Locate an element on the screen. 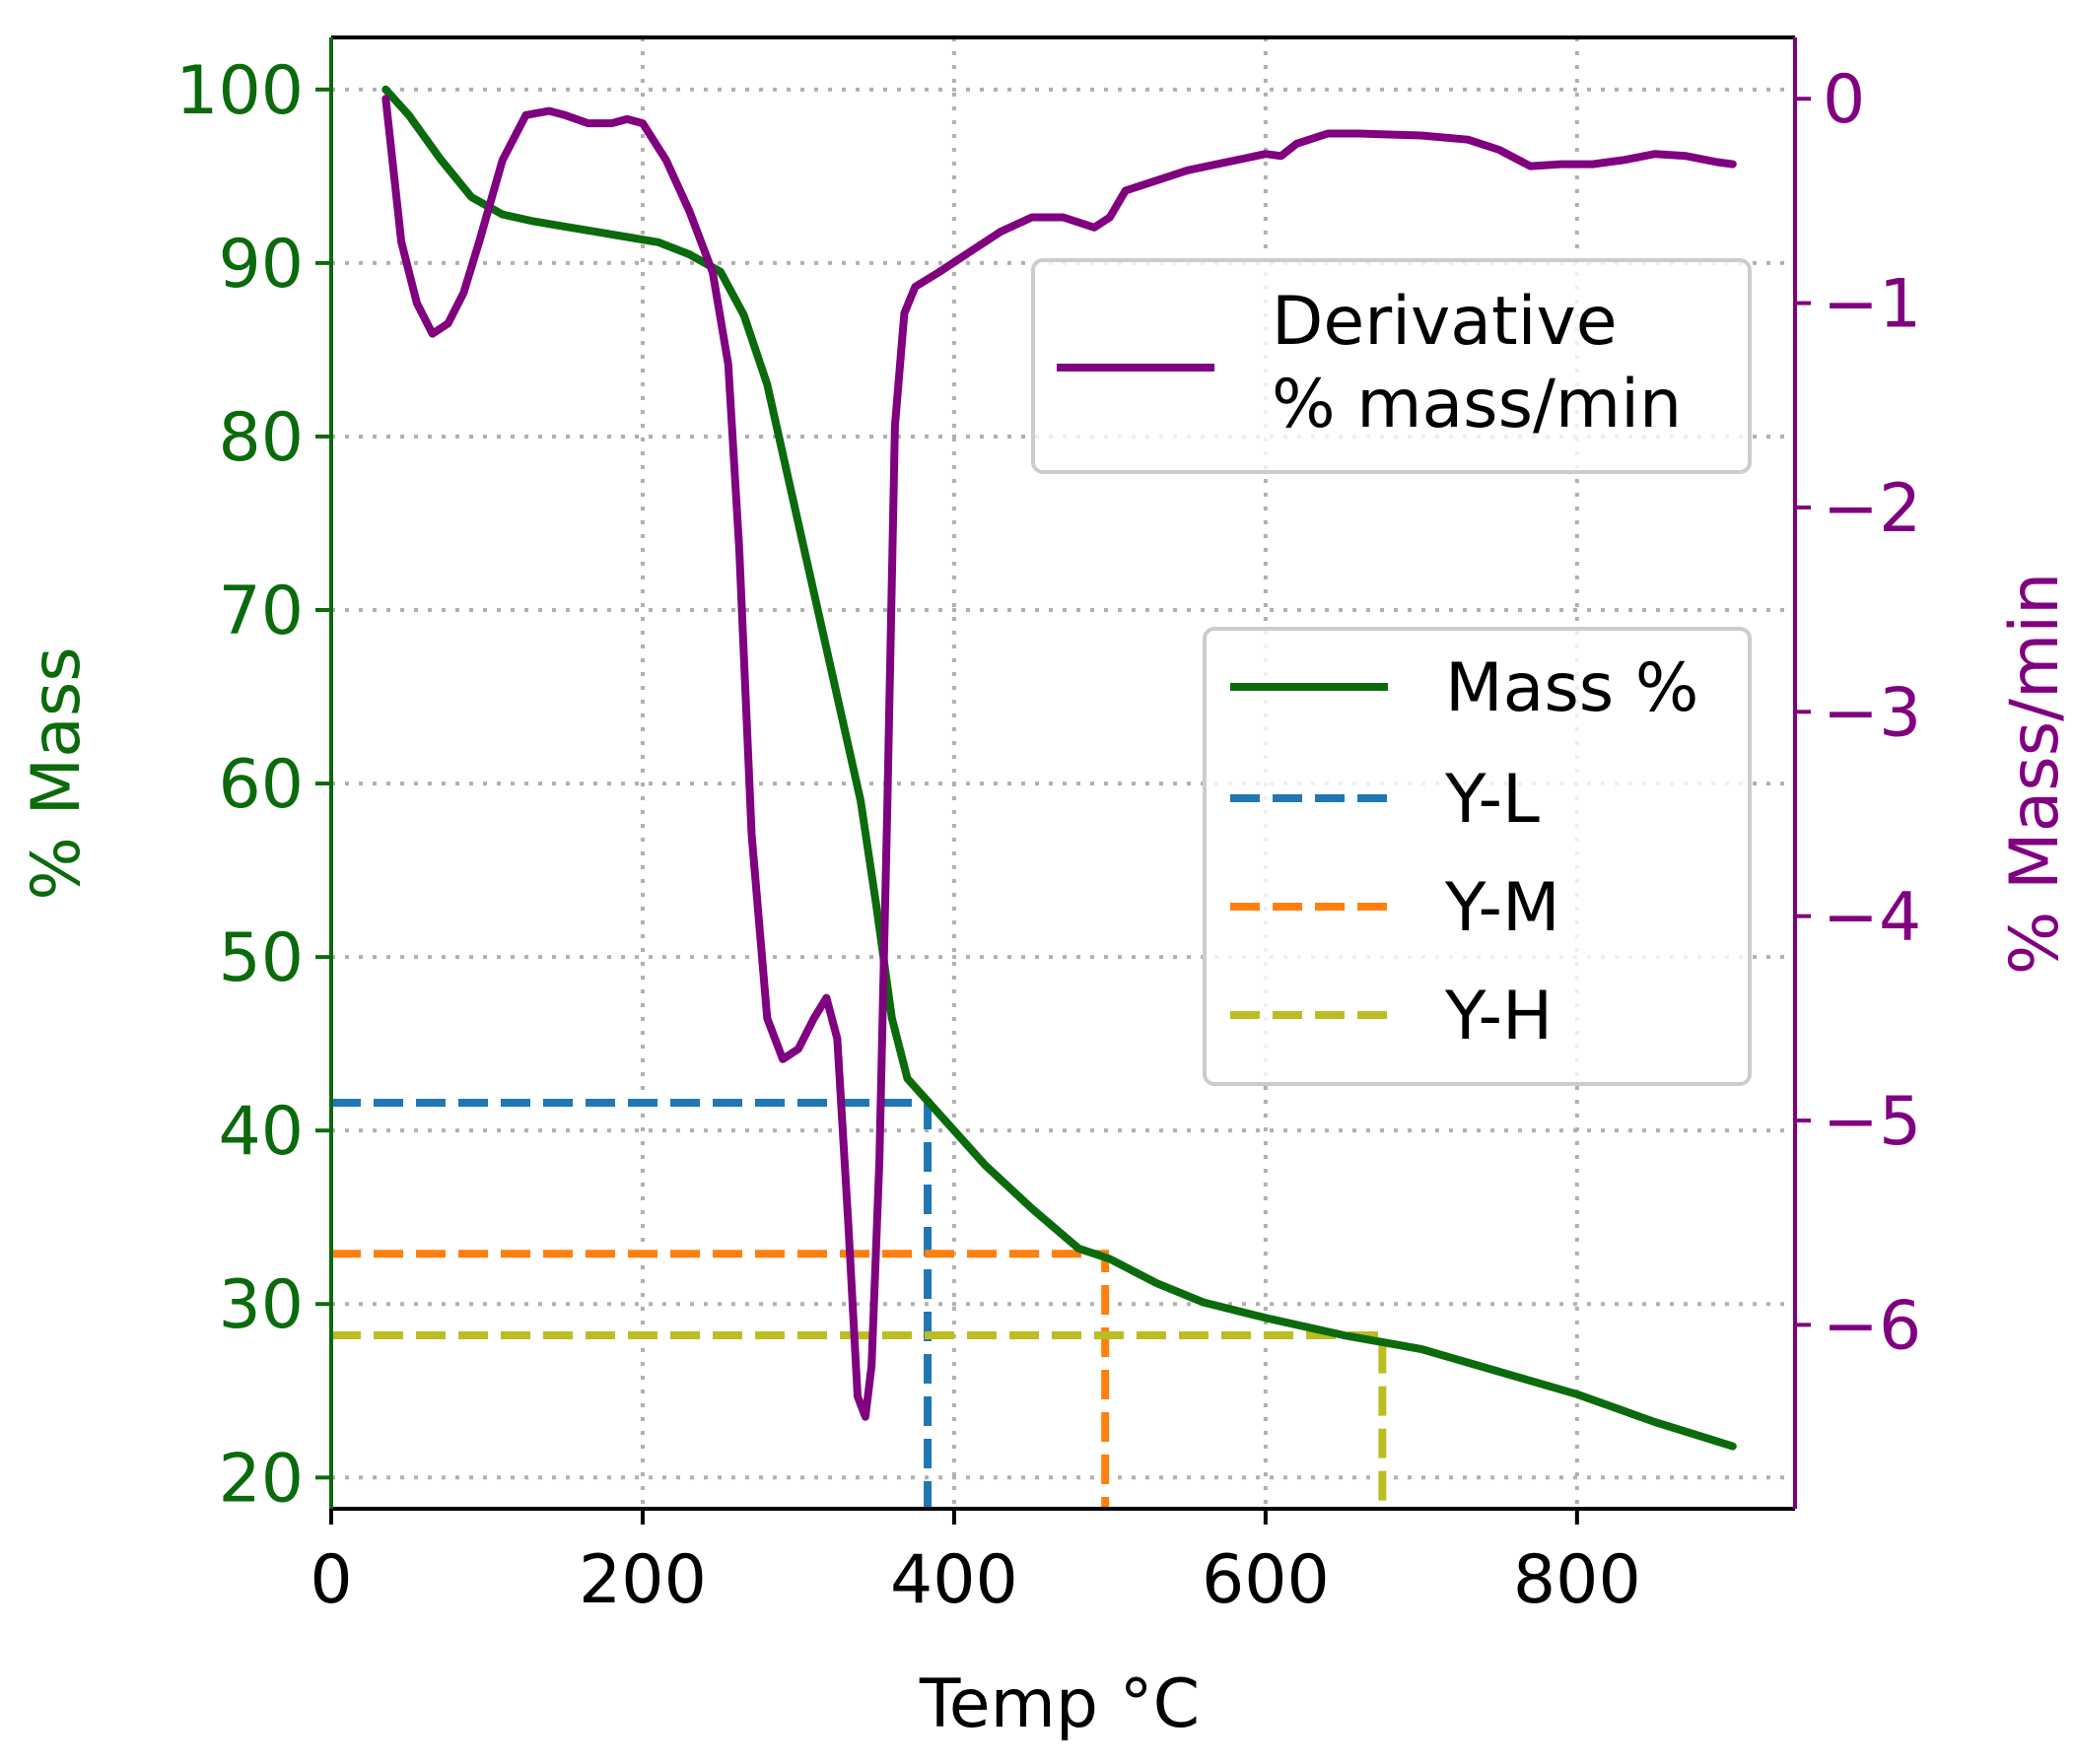 This screenshot has width=2074, height=1764. legend-y-l-label: Y-L is located at coordinates (1492, 800).